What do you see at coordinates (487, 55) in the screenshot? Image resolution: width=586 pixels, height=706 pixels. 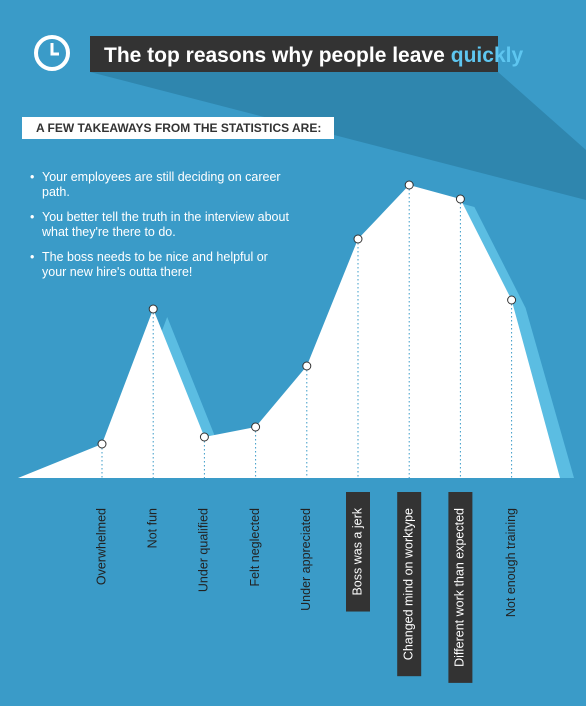 I see `title-highlight: quickly` at bounding box center [487, 55].